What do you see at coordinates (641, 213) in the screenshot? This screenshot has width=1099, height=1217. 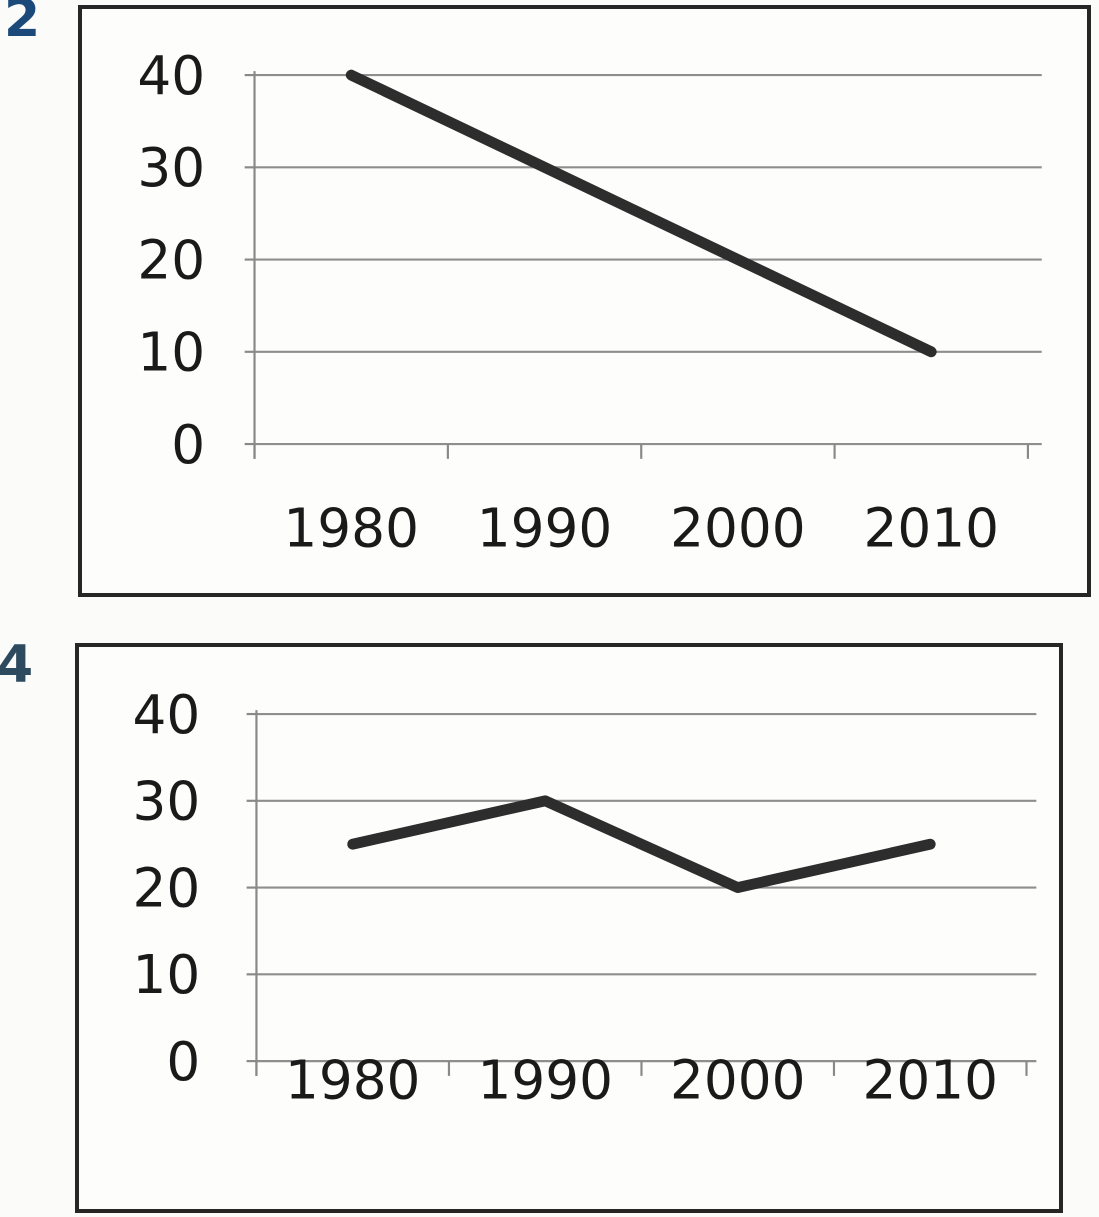 I see `data-line-item-2-series` at bounding box center [641, 213].